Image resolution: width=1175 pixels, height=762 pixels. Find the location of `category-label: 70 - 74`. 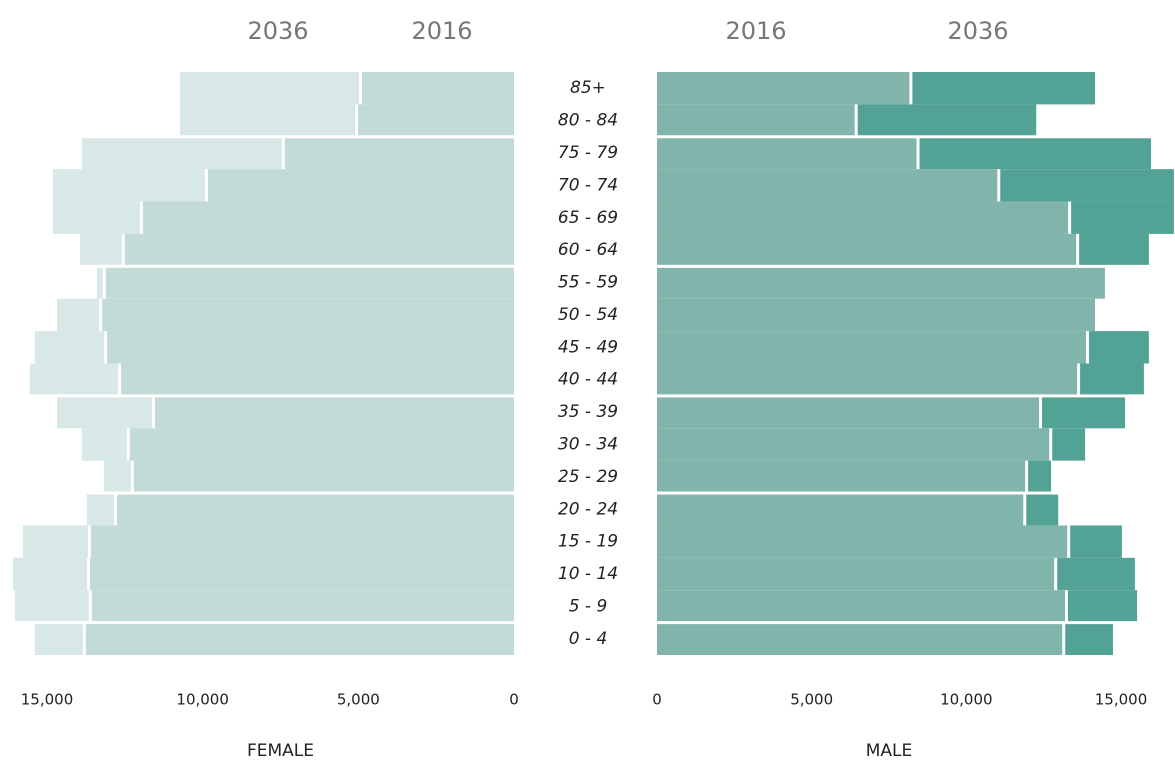

category-label: 70 - 74 is located at coordinates (588, 185).